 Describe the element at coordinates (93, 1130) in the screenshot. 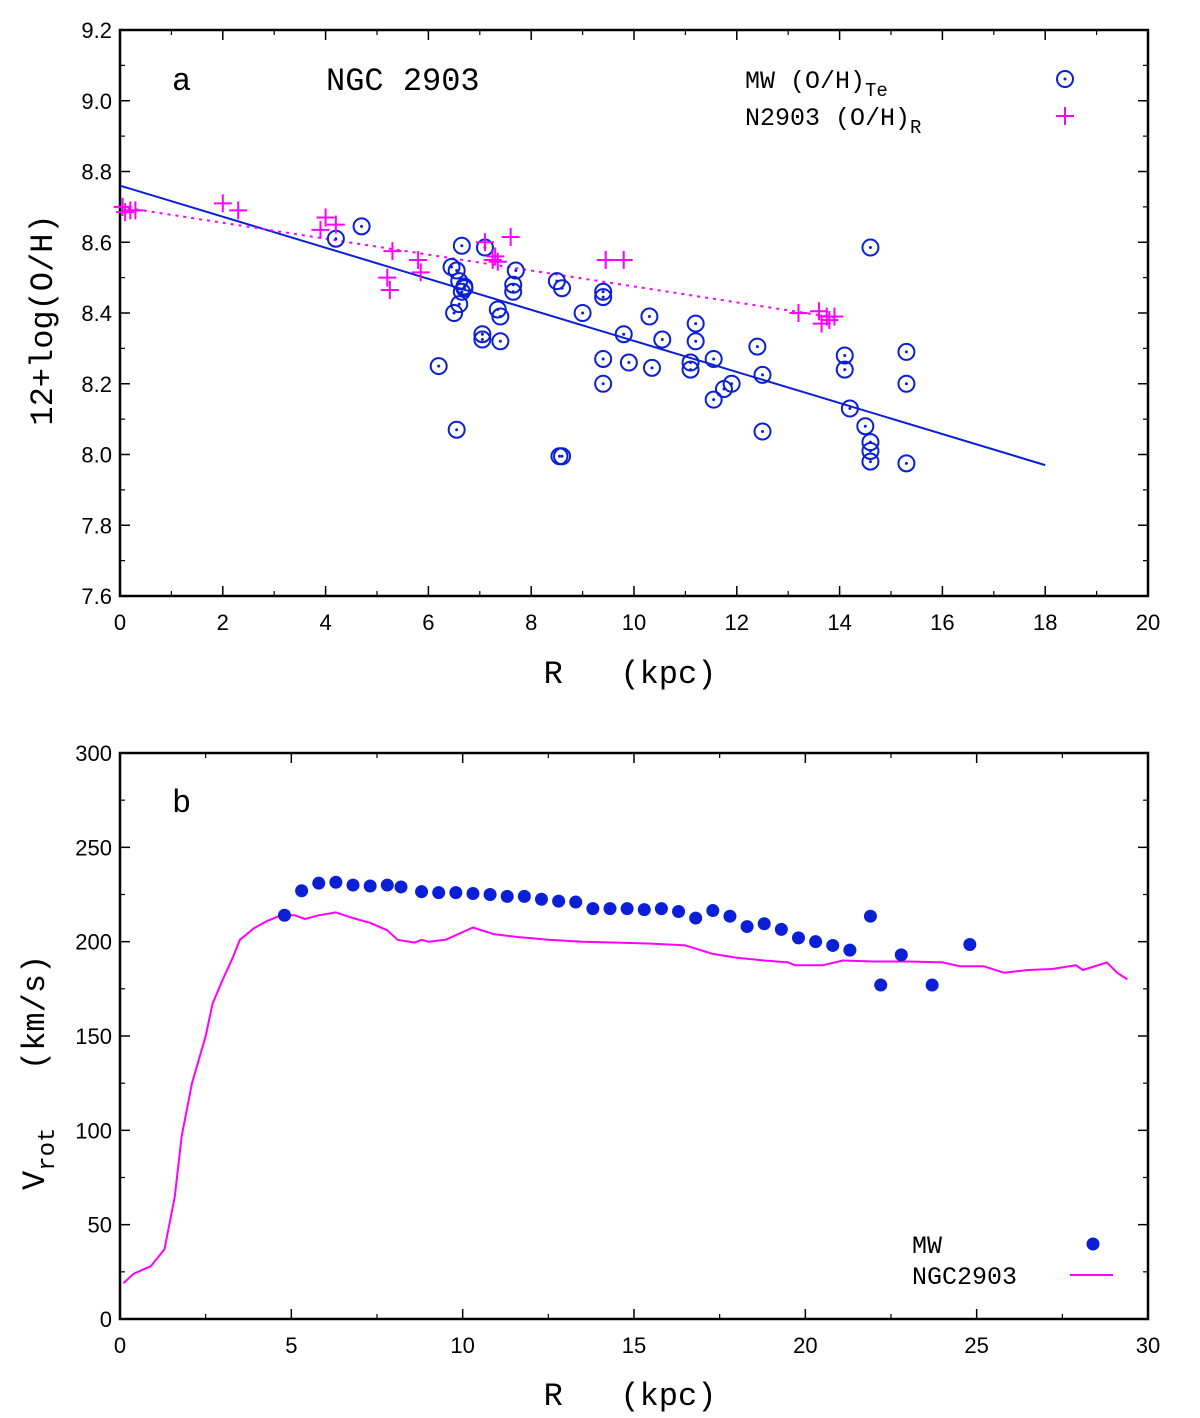

I see `y-tick-label: 100` at that location.